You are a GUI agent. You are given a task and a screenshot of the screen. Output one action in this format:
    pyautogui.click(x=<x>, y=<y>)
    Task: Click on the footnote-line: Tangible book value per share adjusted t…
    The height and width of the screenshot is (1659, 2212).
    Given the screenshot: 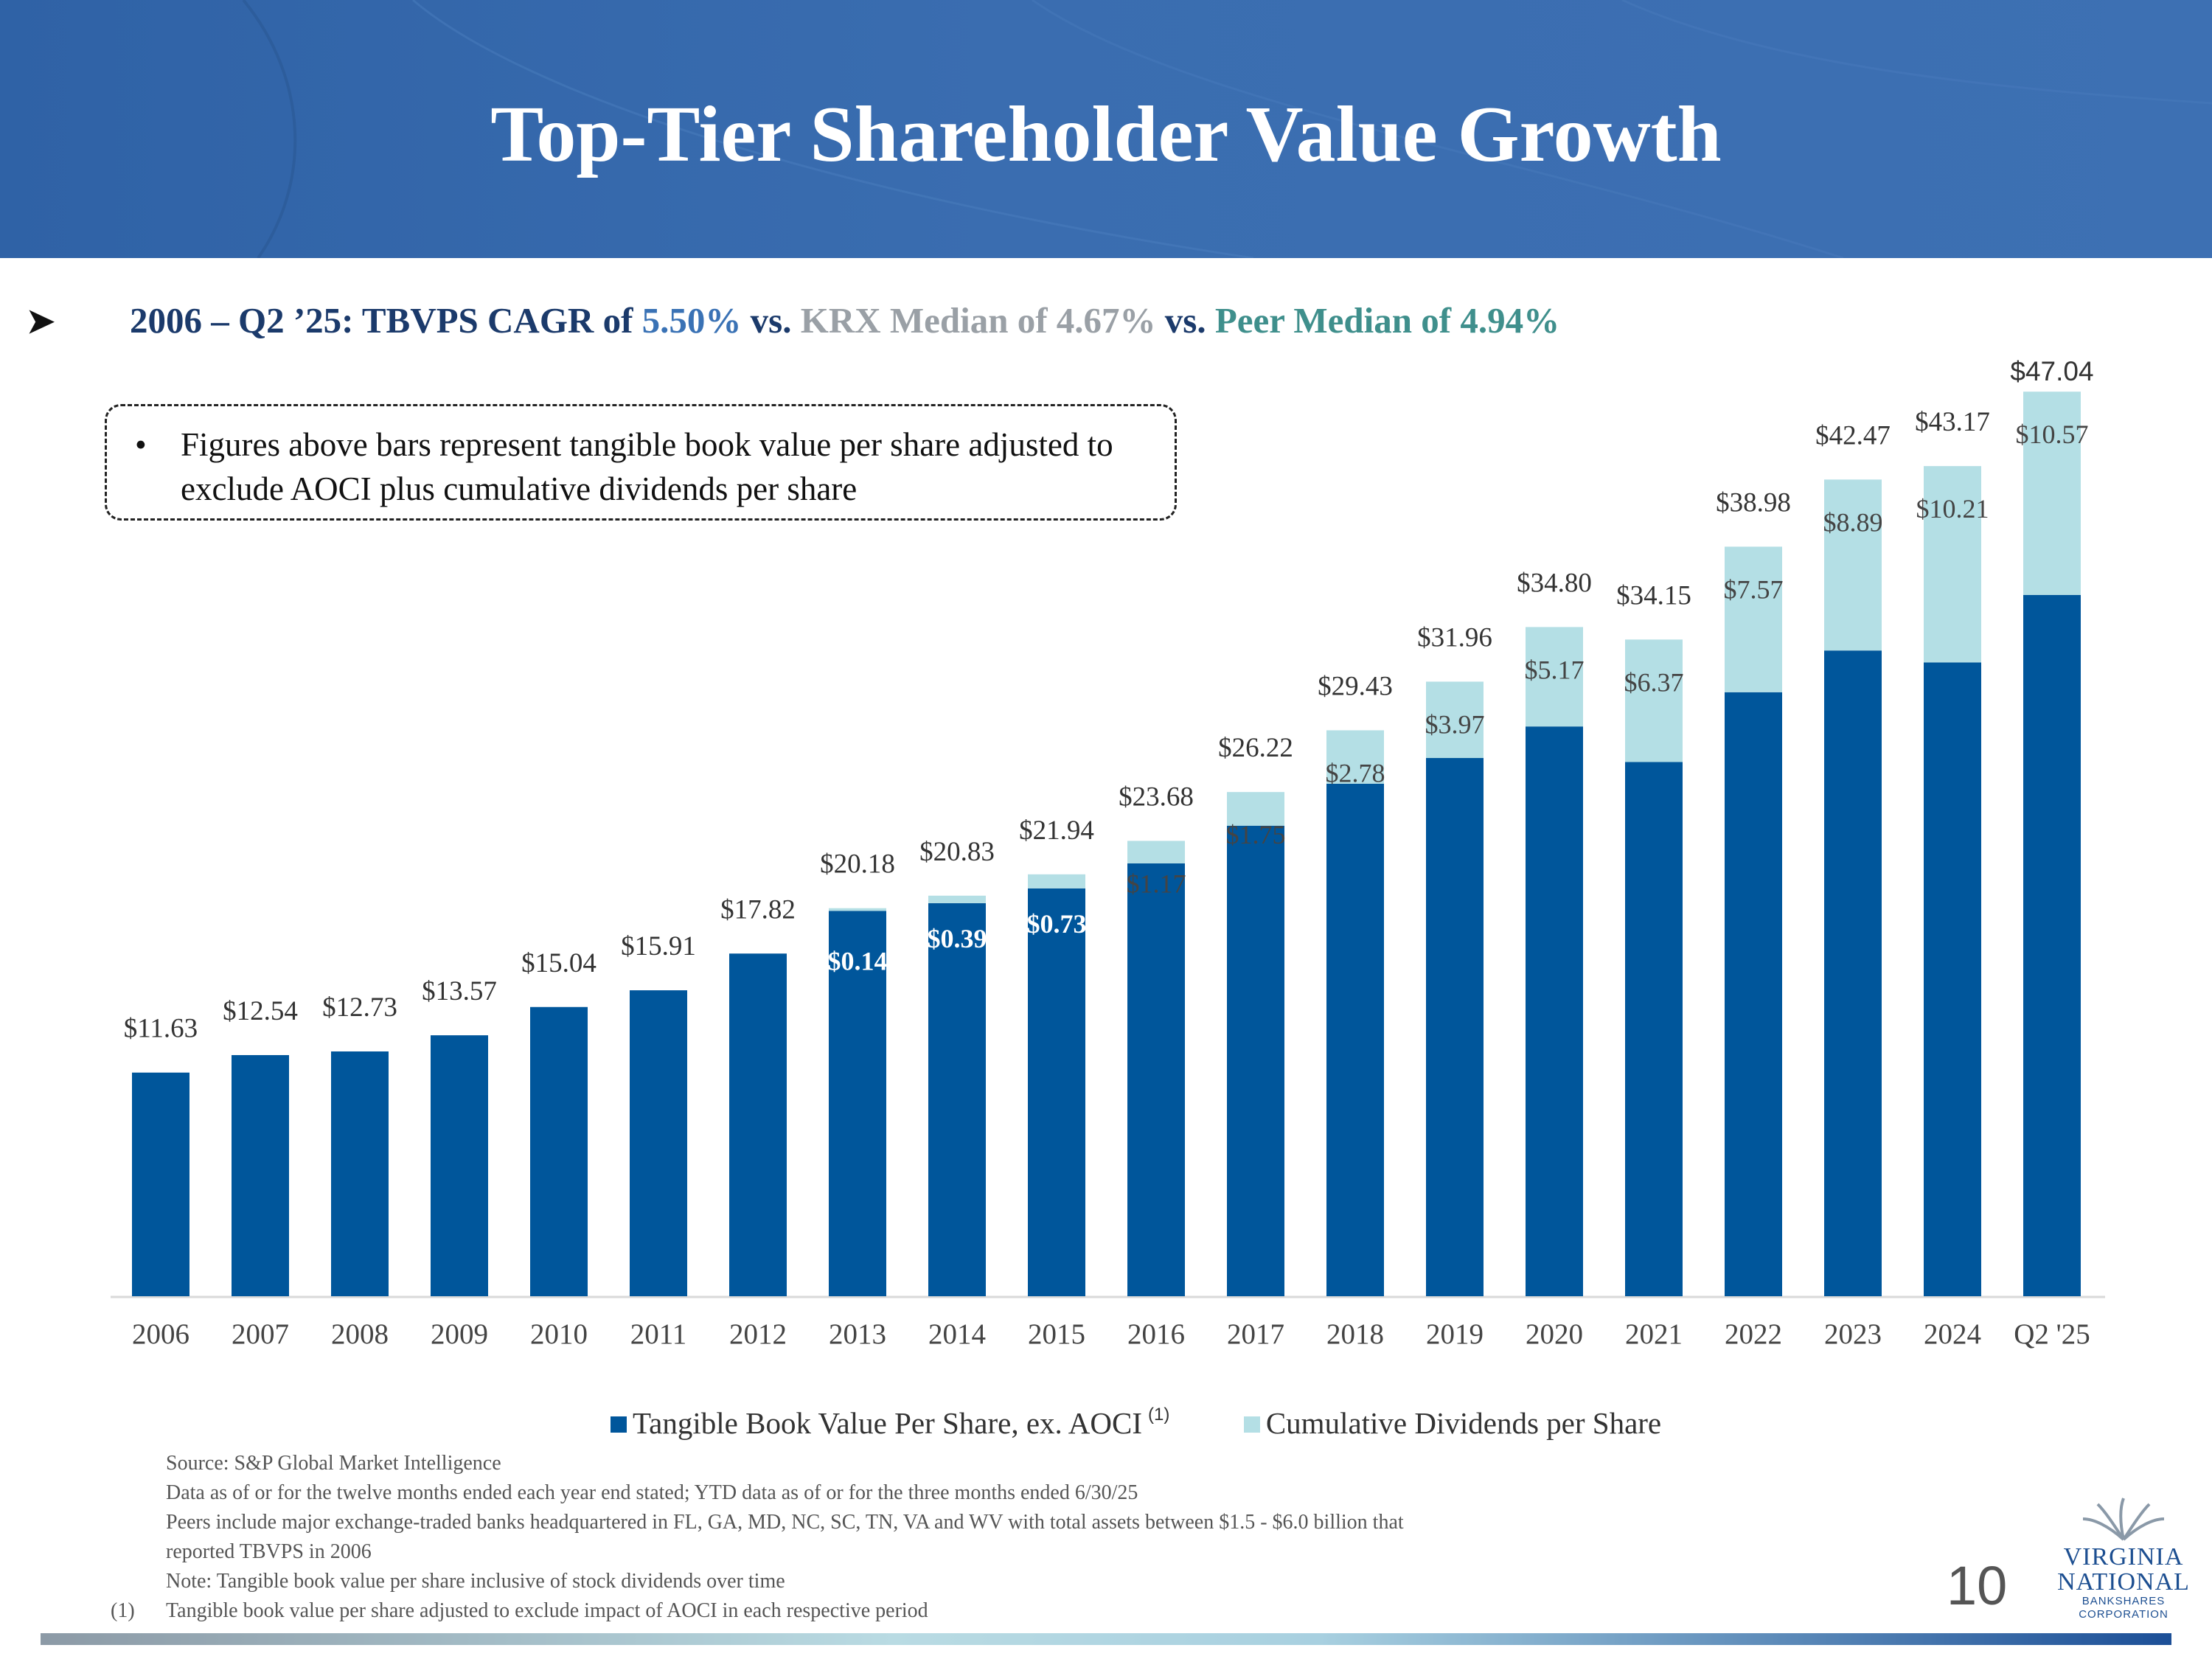 What is the action you would take?
    pyautogui.click(x=547, y=1610)
    